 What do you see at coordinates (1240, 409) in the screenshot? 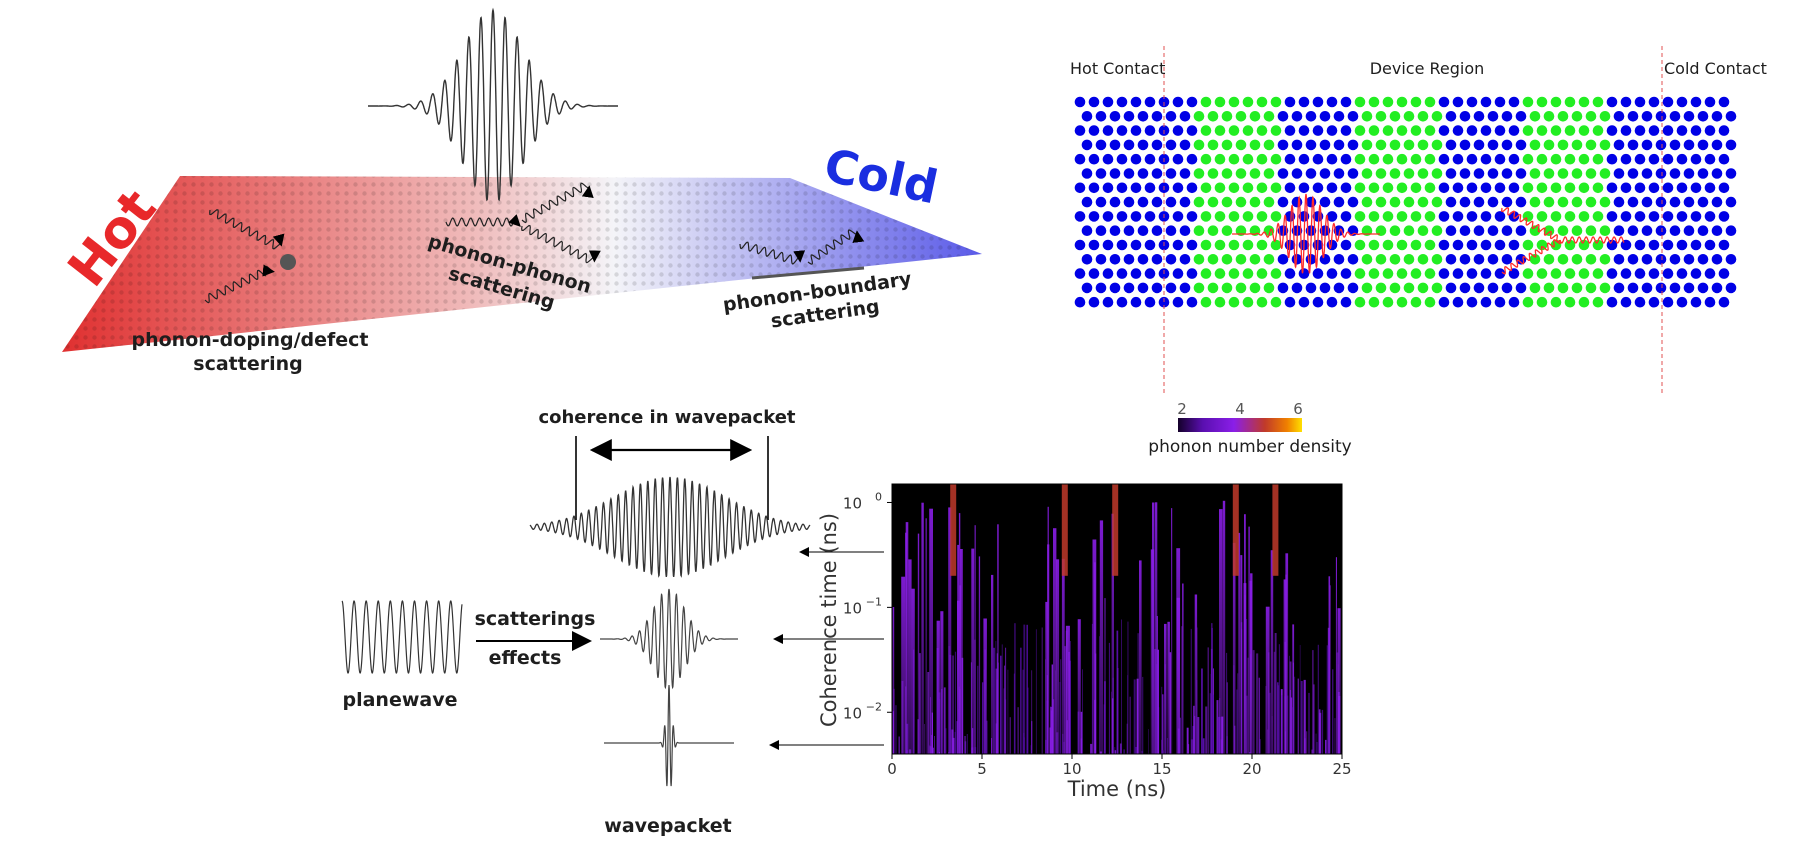
I see `colorbar-tick-4: 4` at bounding box center [1240, 409].